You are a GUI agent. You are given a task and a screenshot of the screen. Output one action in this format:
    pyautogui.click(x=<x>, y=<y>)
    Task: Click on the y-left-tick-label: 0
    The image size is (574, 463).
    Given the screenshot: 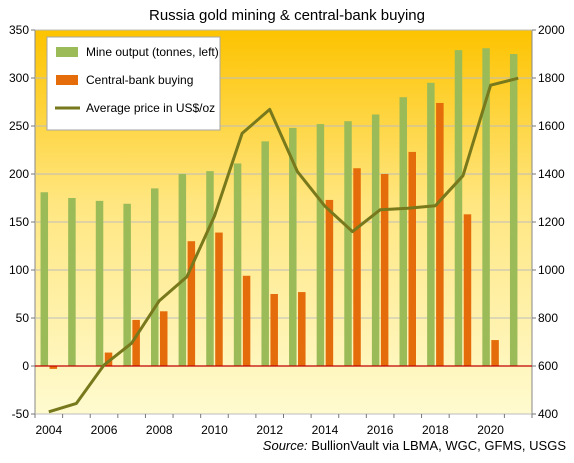 What is the action you would take?
    pyautogui.click(x=25, y=366)
    